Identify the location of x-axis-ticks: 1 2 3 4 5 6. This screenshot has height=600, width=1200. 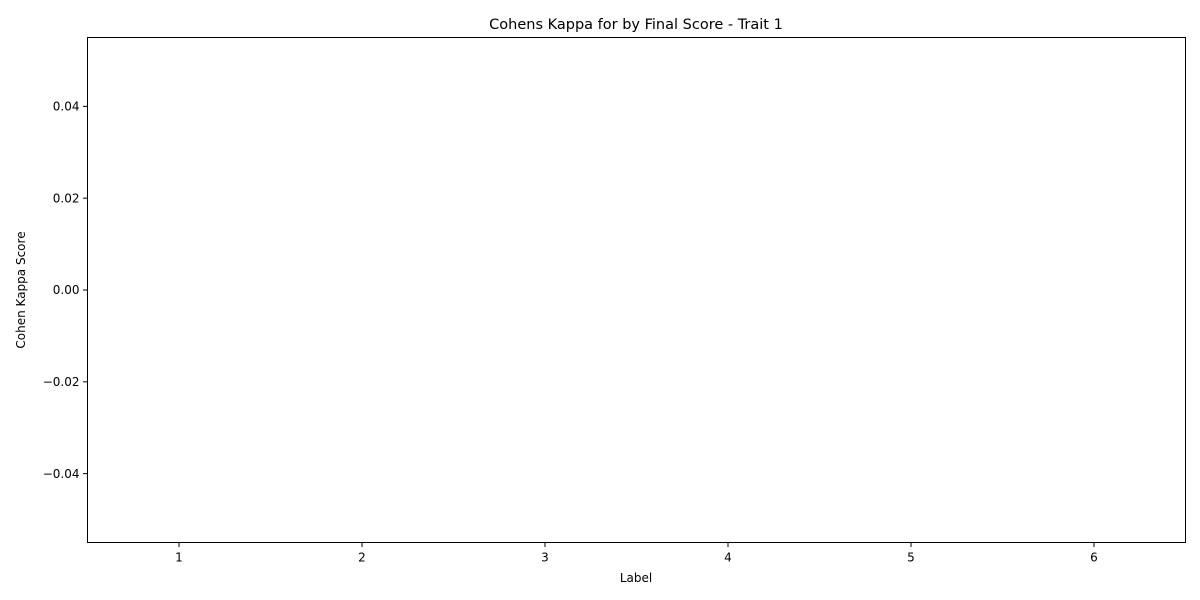
(636, 553).